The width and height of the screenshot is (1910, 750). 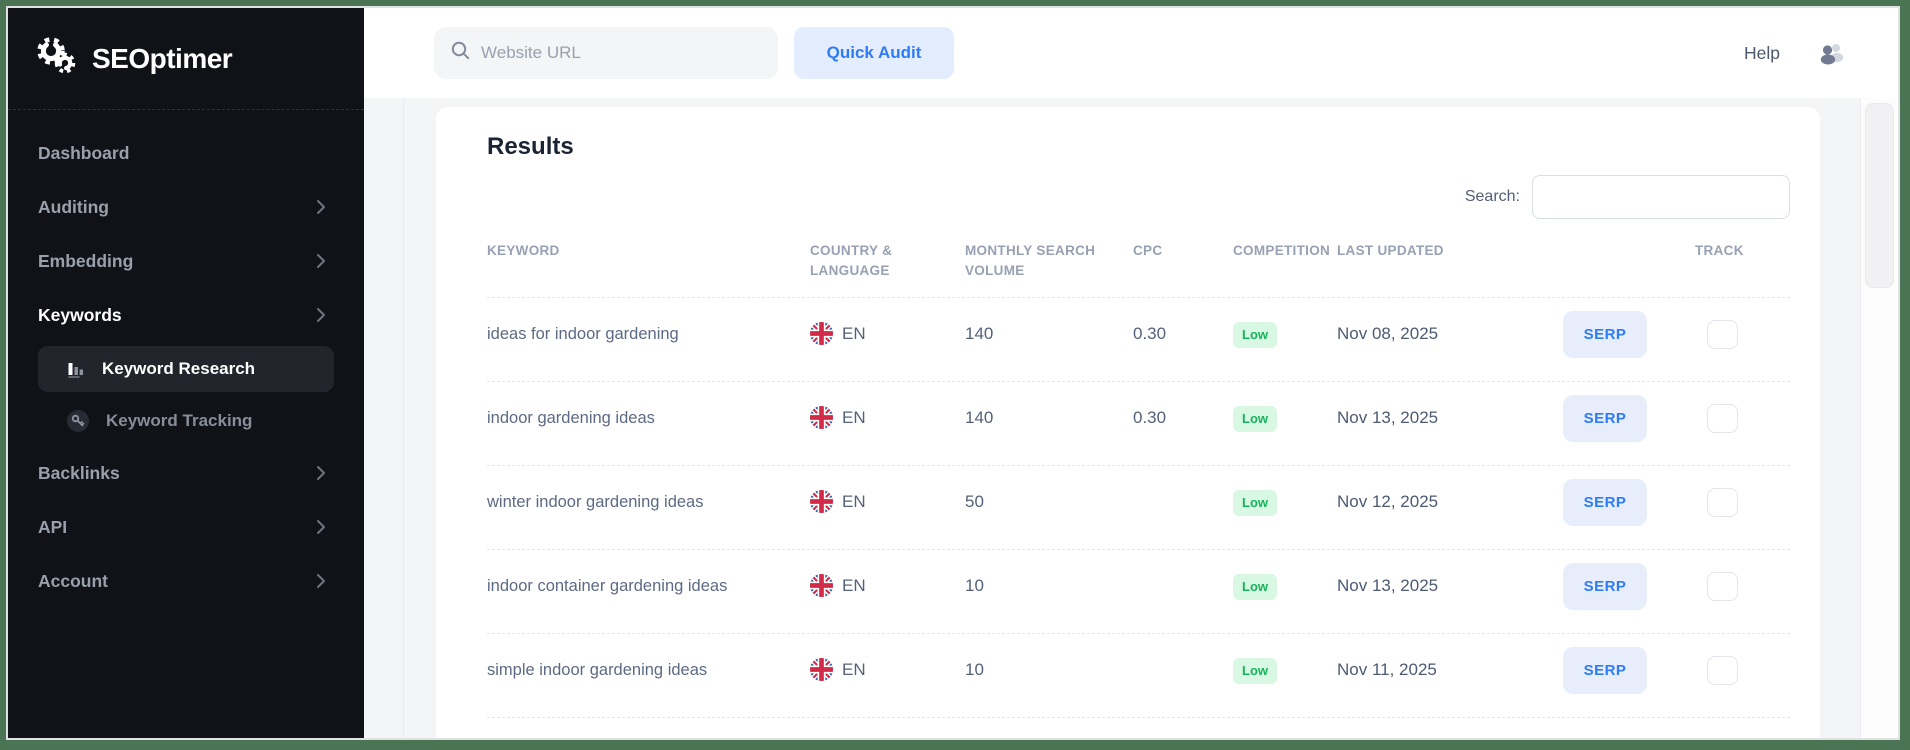 What do you see at coordinates (186, 207) in the screenshot?
I see `sidebar-item-auditing: Auditing` at bounding box center [186, 207].